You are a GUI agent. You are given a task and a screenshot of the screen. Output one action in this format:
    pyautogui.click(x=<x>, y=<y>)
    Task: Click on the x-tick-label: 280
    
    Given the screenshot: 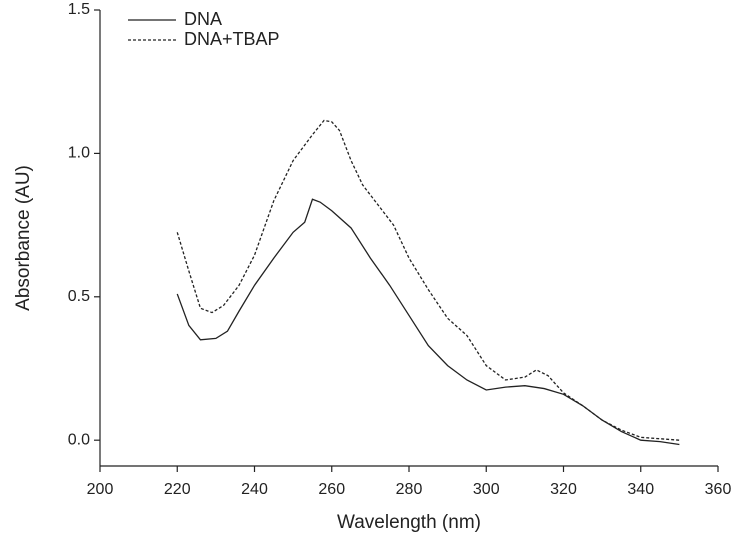 What is the action you would take?
    pyautogui.click(x=409, y=489)
    